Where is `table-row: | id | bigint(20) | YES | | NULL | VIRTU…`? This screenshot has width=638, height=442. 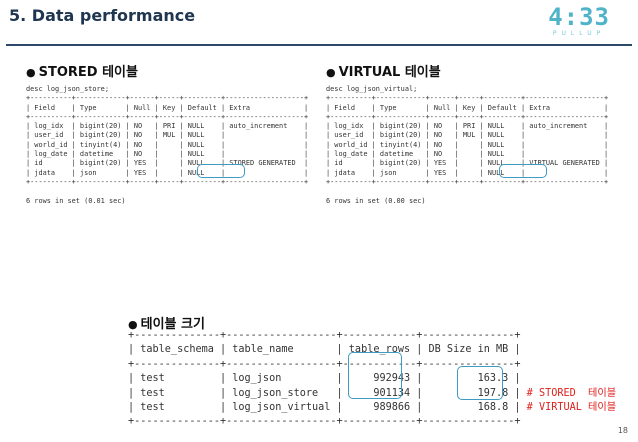 table-row: | id | bigint(20) | YES | | NULL | VIRTU… is located at coordinates (467, 163).